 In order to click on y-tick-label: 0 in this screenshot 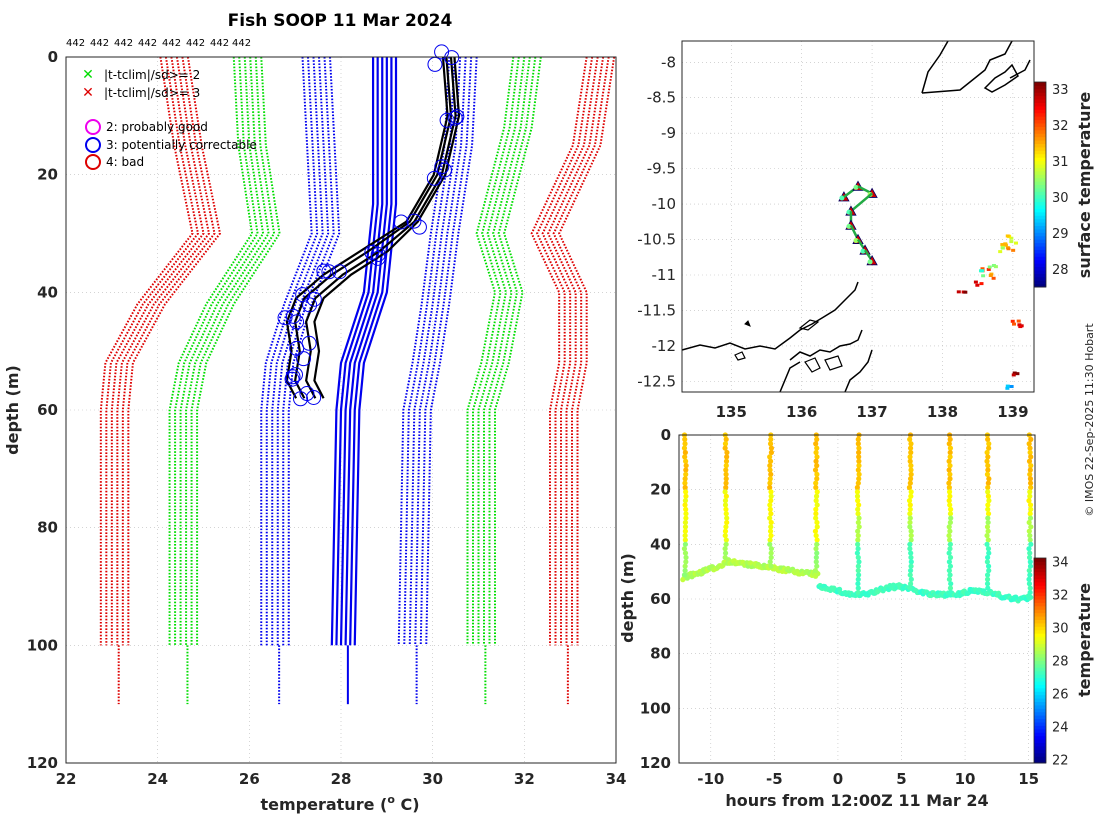, I will do `click(53, 57)`.